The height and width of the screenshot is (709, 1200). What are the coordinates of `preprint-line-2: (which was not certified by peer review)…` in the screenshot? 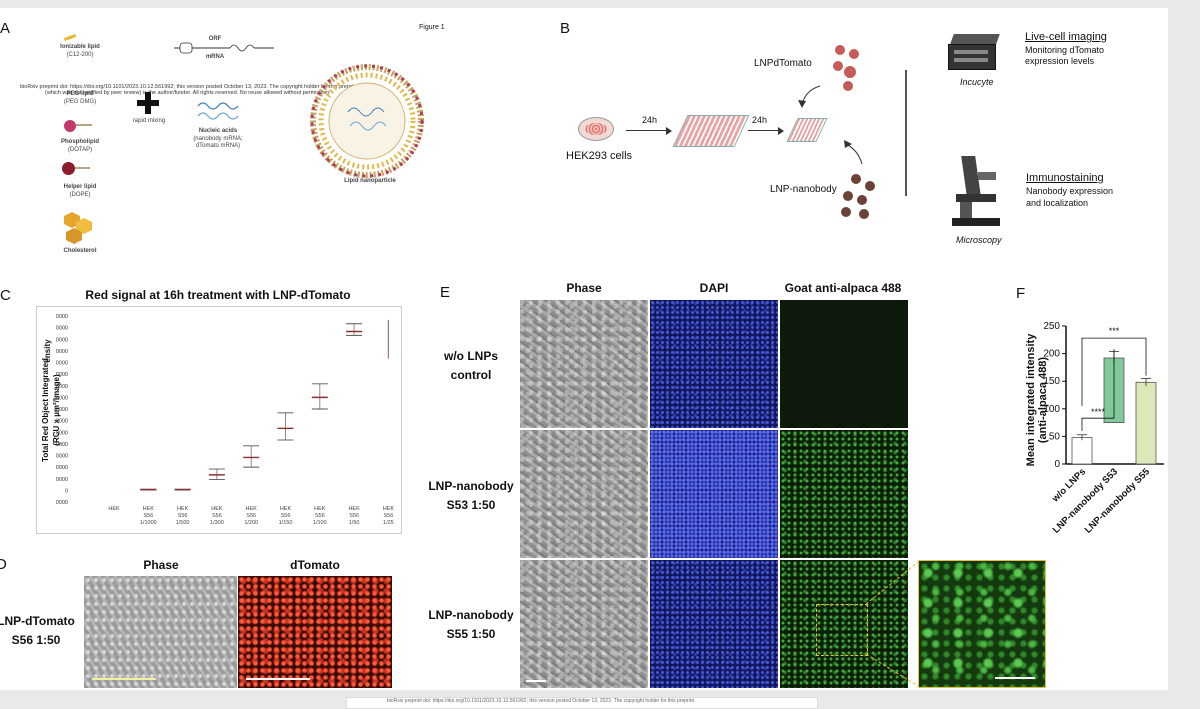 It's located at (188, 93).